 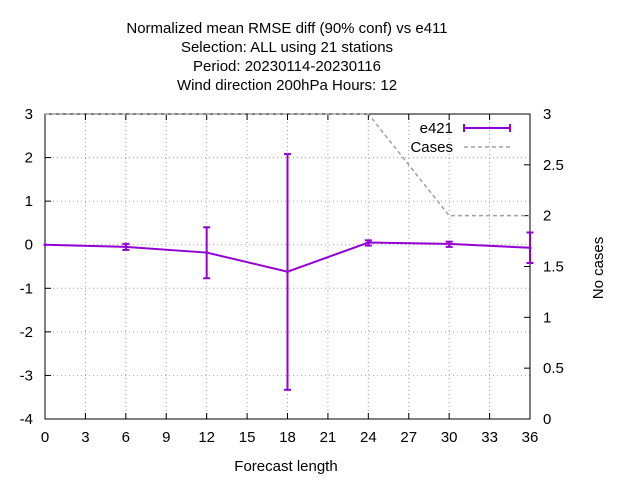 What do you see at coordinates (547, 216) in the screenshot?
I see `y2-tick-label: 2` at bounding box center [547, 216].